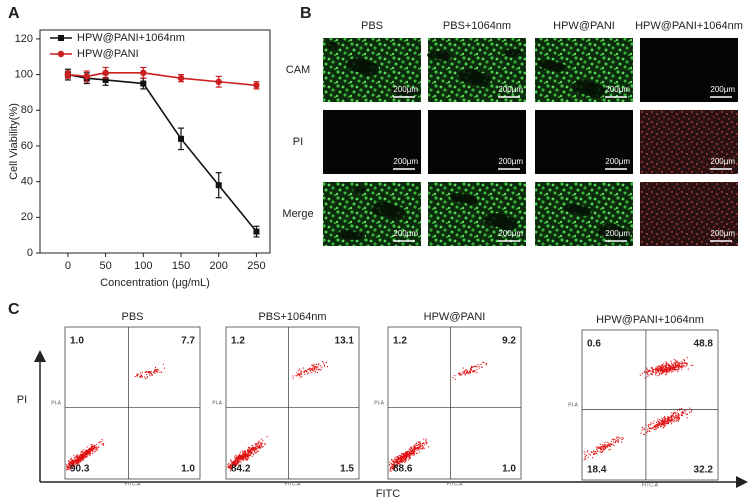 The height and width of the screenshot is (502, 753). What do you see at coordinates (27, 146) in the screenshot?
I see `y-tick-label: 60` at bounding box center [27, 146].